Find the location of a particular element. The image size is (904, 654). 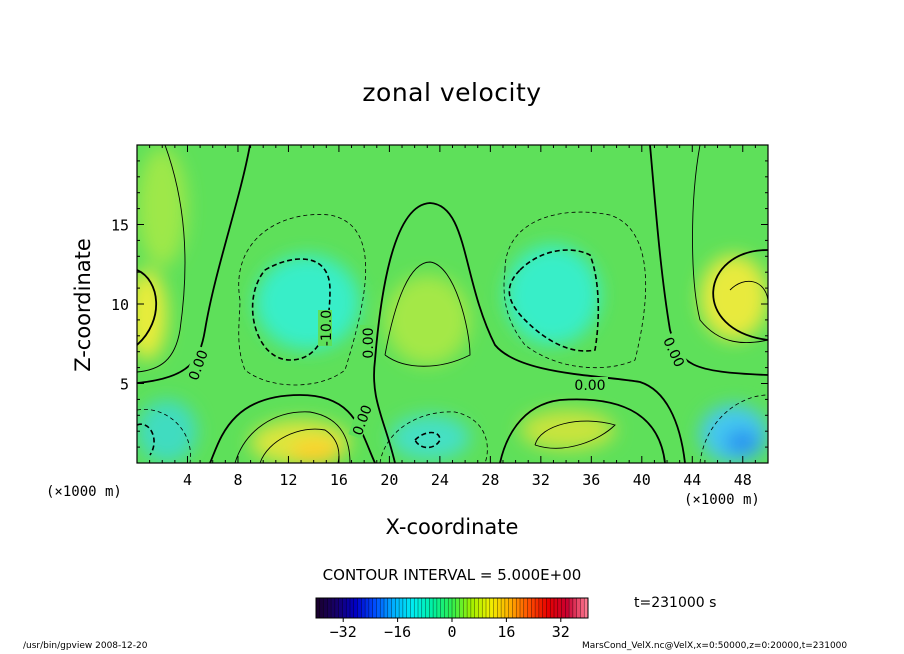

chart-title: zonal velocity is located at coordinates (452, 92).